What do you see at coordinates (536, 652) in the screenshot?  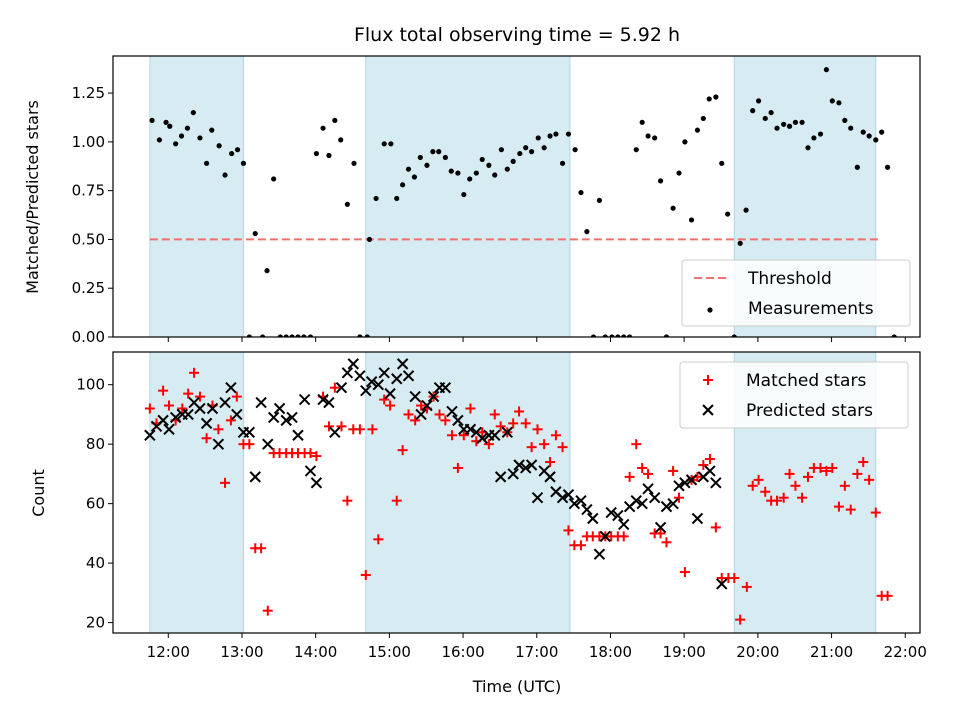 I see `x-tick-label: 17:00` at bounding box center [536, 652].